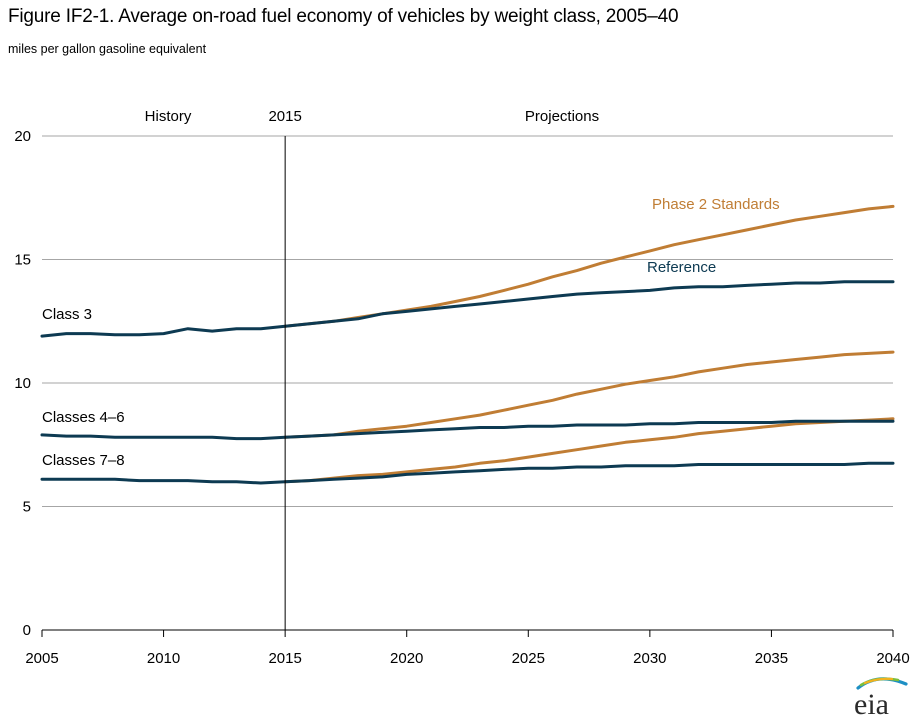  Describe the element at coordinates (589, 394) in the screenshot. I see `series-line-classes-4-6-phase-2-standards` at that location.